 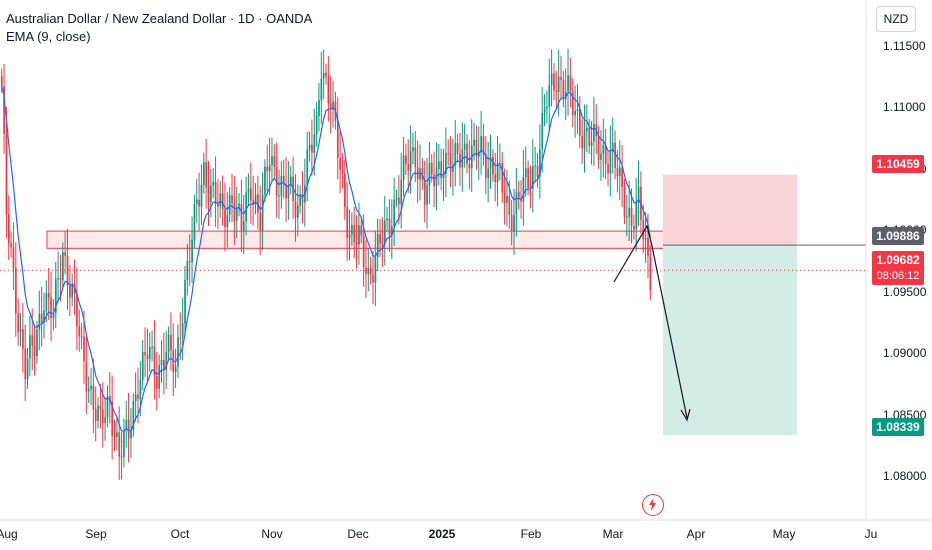 What do you see at coordinates (650, 321) in the screenshot?
I see `projection-path` at bounding box center [650, 321].